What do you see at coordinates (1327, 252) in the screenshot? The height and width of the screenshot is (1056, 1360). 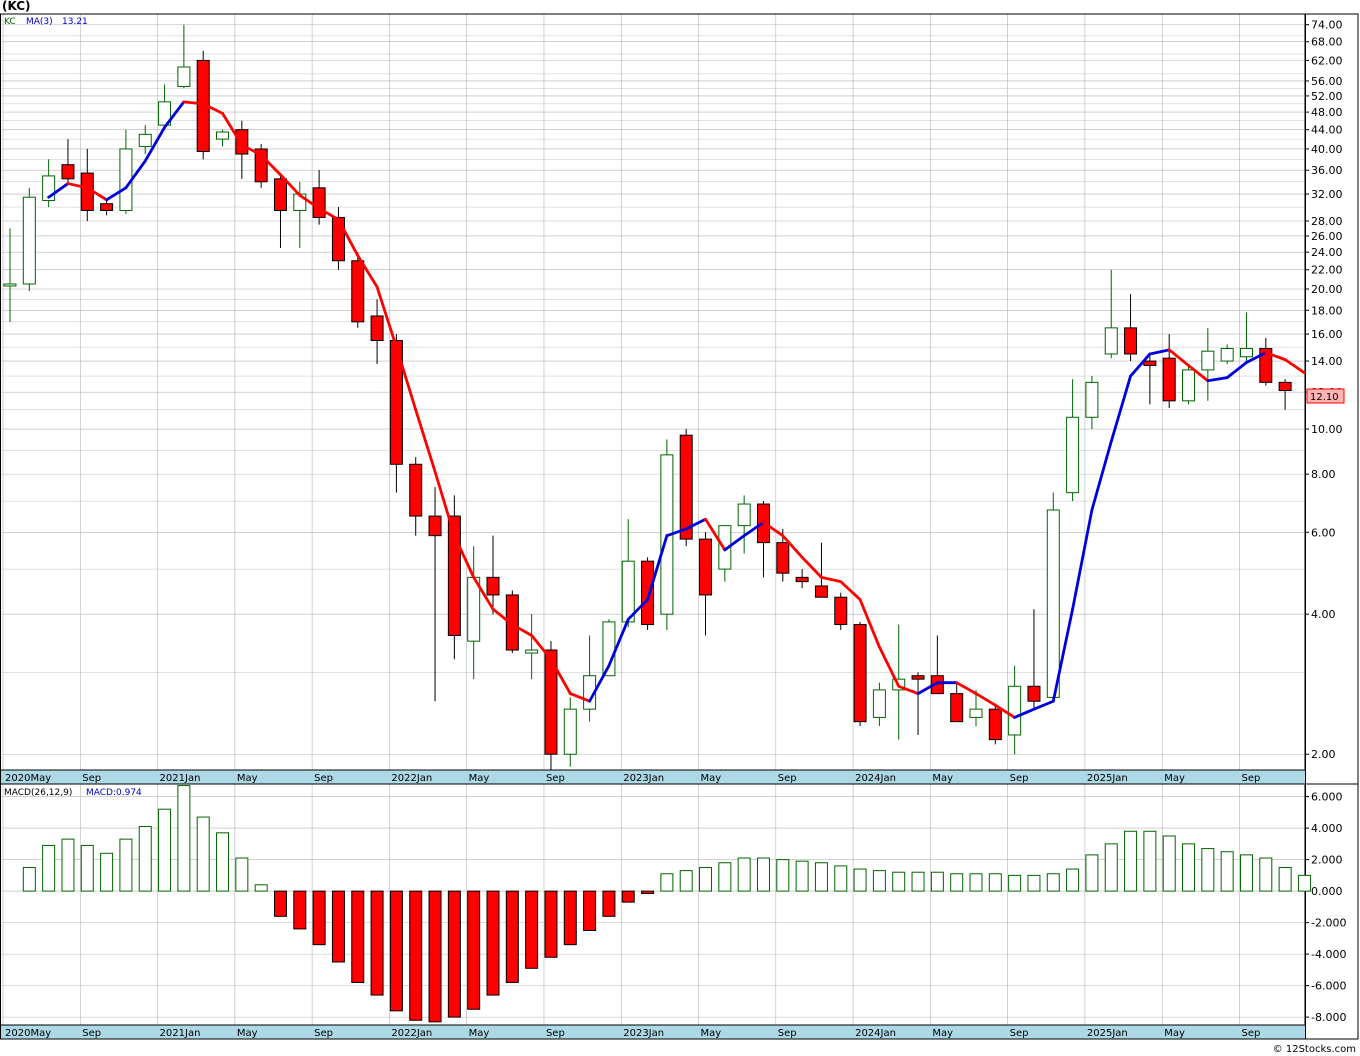 I see `price-tick-label: 24.00` at bounding box center [1327, 252].